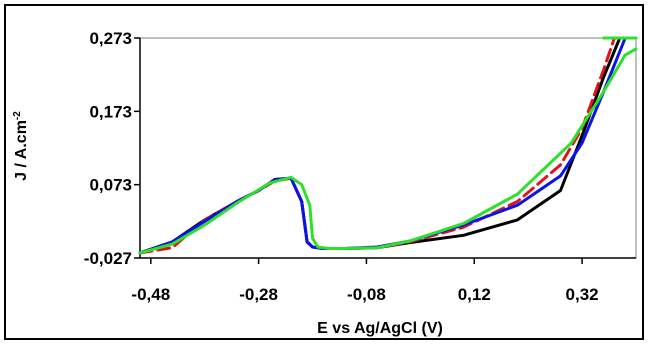 The width and height of the screenshot is (652, 348). What do you see at coordinates (150, 294) in the screenshot?
I see `x-tick-label: -0,48` at bounding box center [150, 294].